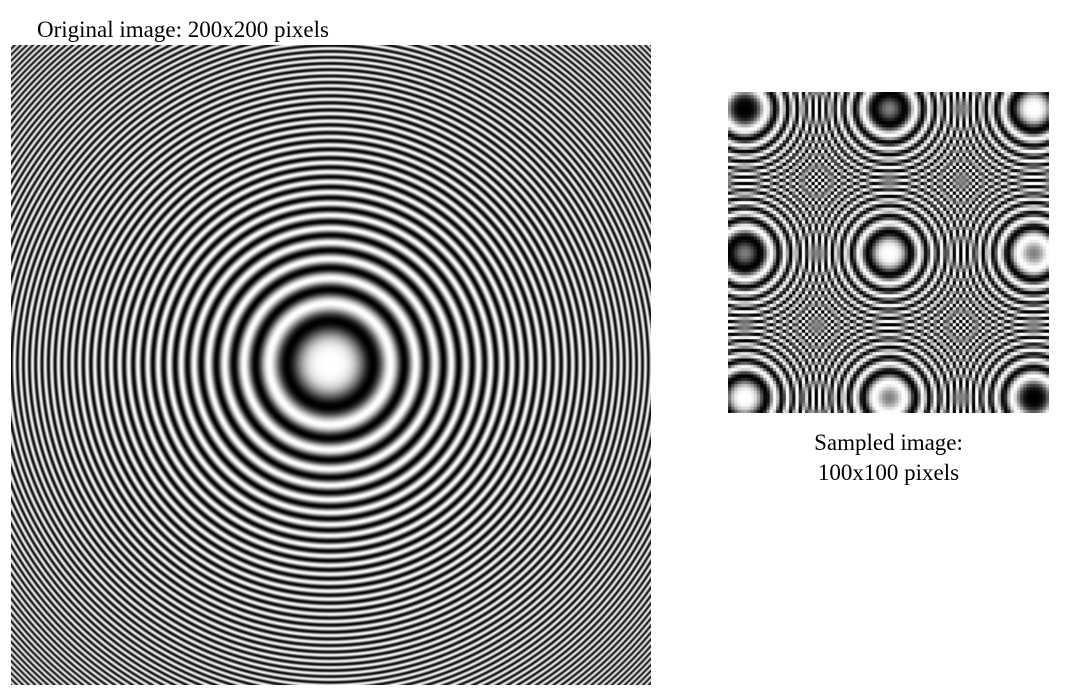 The width and height of the screenshot is (1088, 696). Describe the element at coordinates (183, 29) in the screenshot. I see `original-image-caption: Original image: 200x200 pixels` at that location.